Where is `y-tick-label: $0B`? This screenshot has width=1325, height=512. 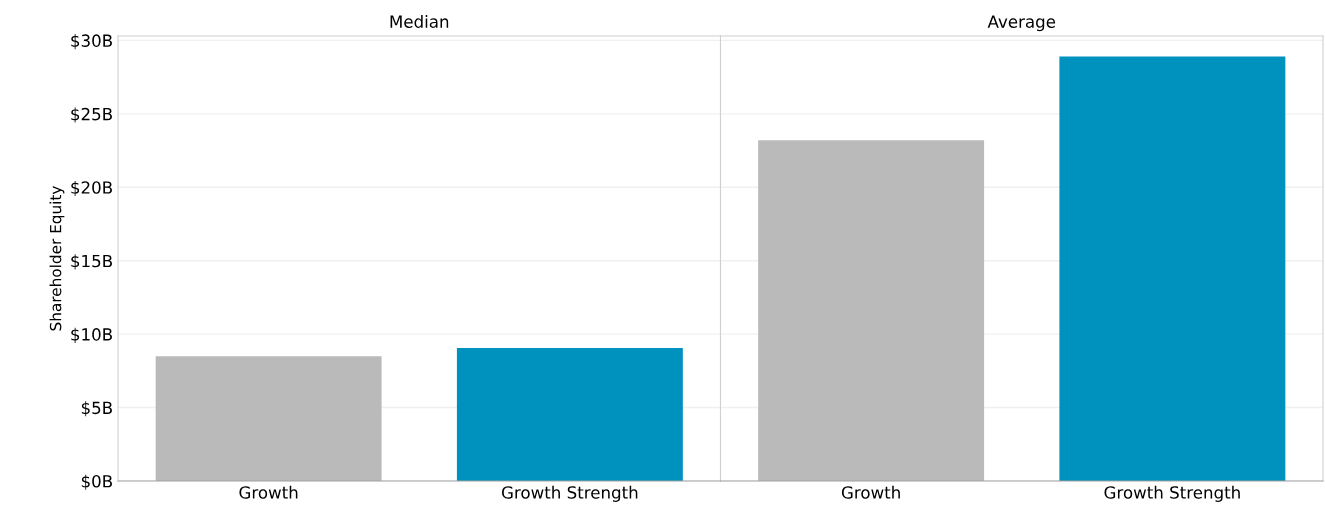 y-tick-label: $0B is located at coordinates (96, 482).